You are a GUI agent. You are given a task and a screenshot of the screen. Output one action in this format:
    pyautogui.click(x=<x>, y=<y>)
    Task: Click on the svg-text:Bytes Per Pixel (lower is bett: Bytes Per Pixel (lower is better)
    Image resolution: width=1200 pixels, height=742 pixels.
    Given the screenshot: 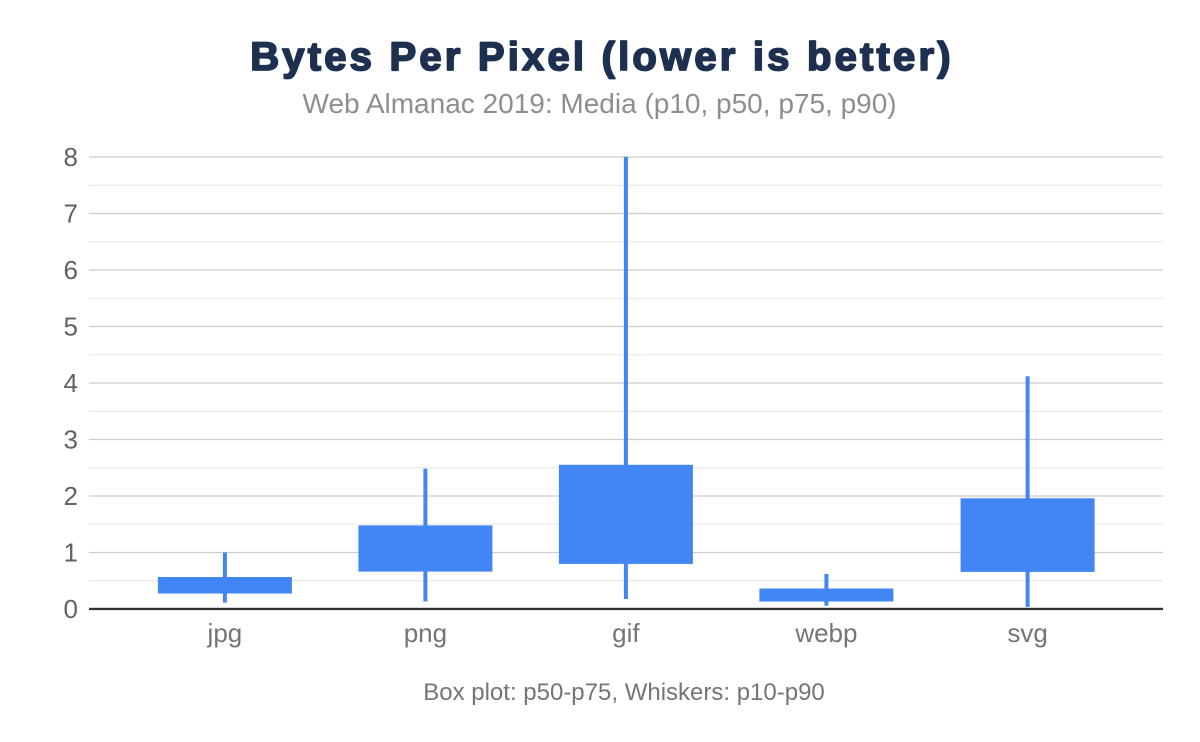 What is the action you would take?
    pyautogui.click(x=602, y=57)
    